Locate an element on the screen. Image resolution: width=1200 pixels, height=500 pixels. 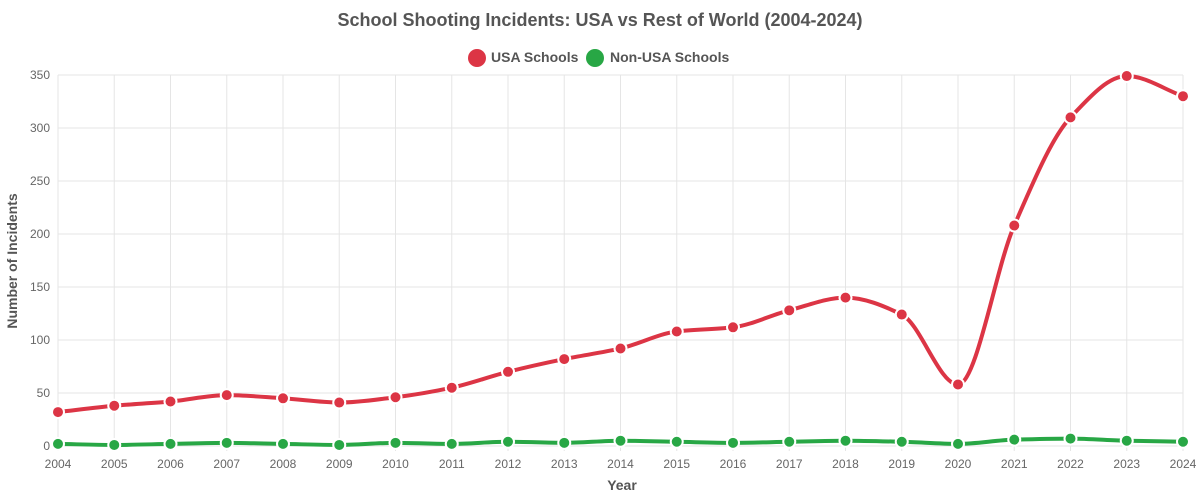
y-tick-label: 250 is located at coordinates (40, 181).